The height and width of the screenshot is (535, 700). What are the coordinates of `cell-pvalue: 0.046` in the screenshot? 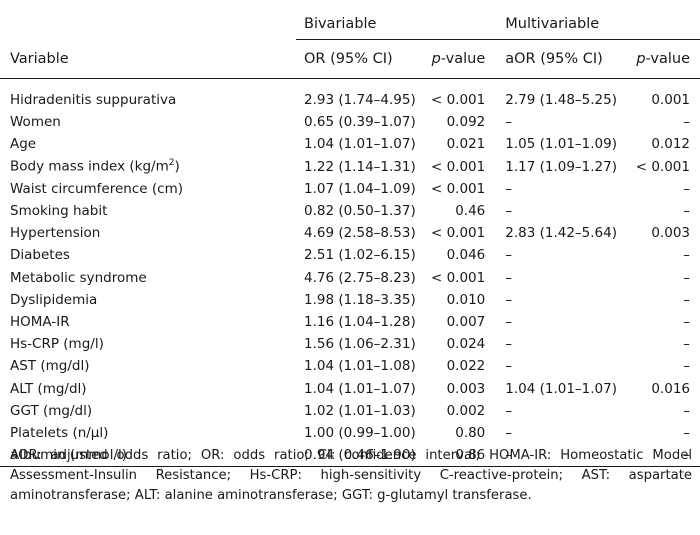 It's located at (466, 255).